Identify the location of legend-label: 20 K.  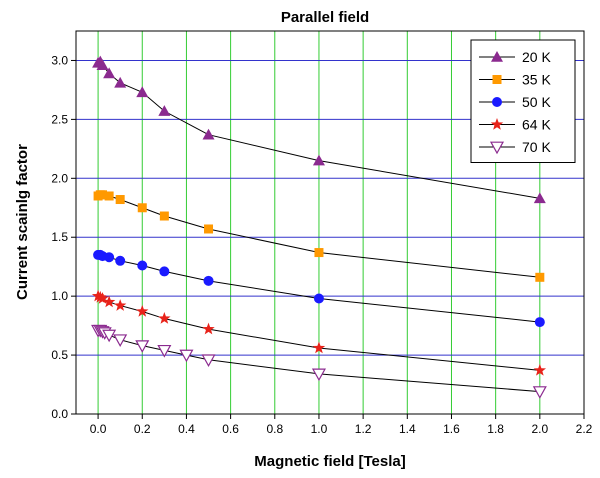
(536, 57).